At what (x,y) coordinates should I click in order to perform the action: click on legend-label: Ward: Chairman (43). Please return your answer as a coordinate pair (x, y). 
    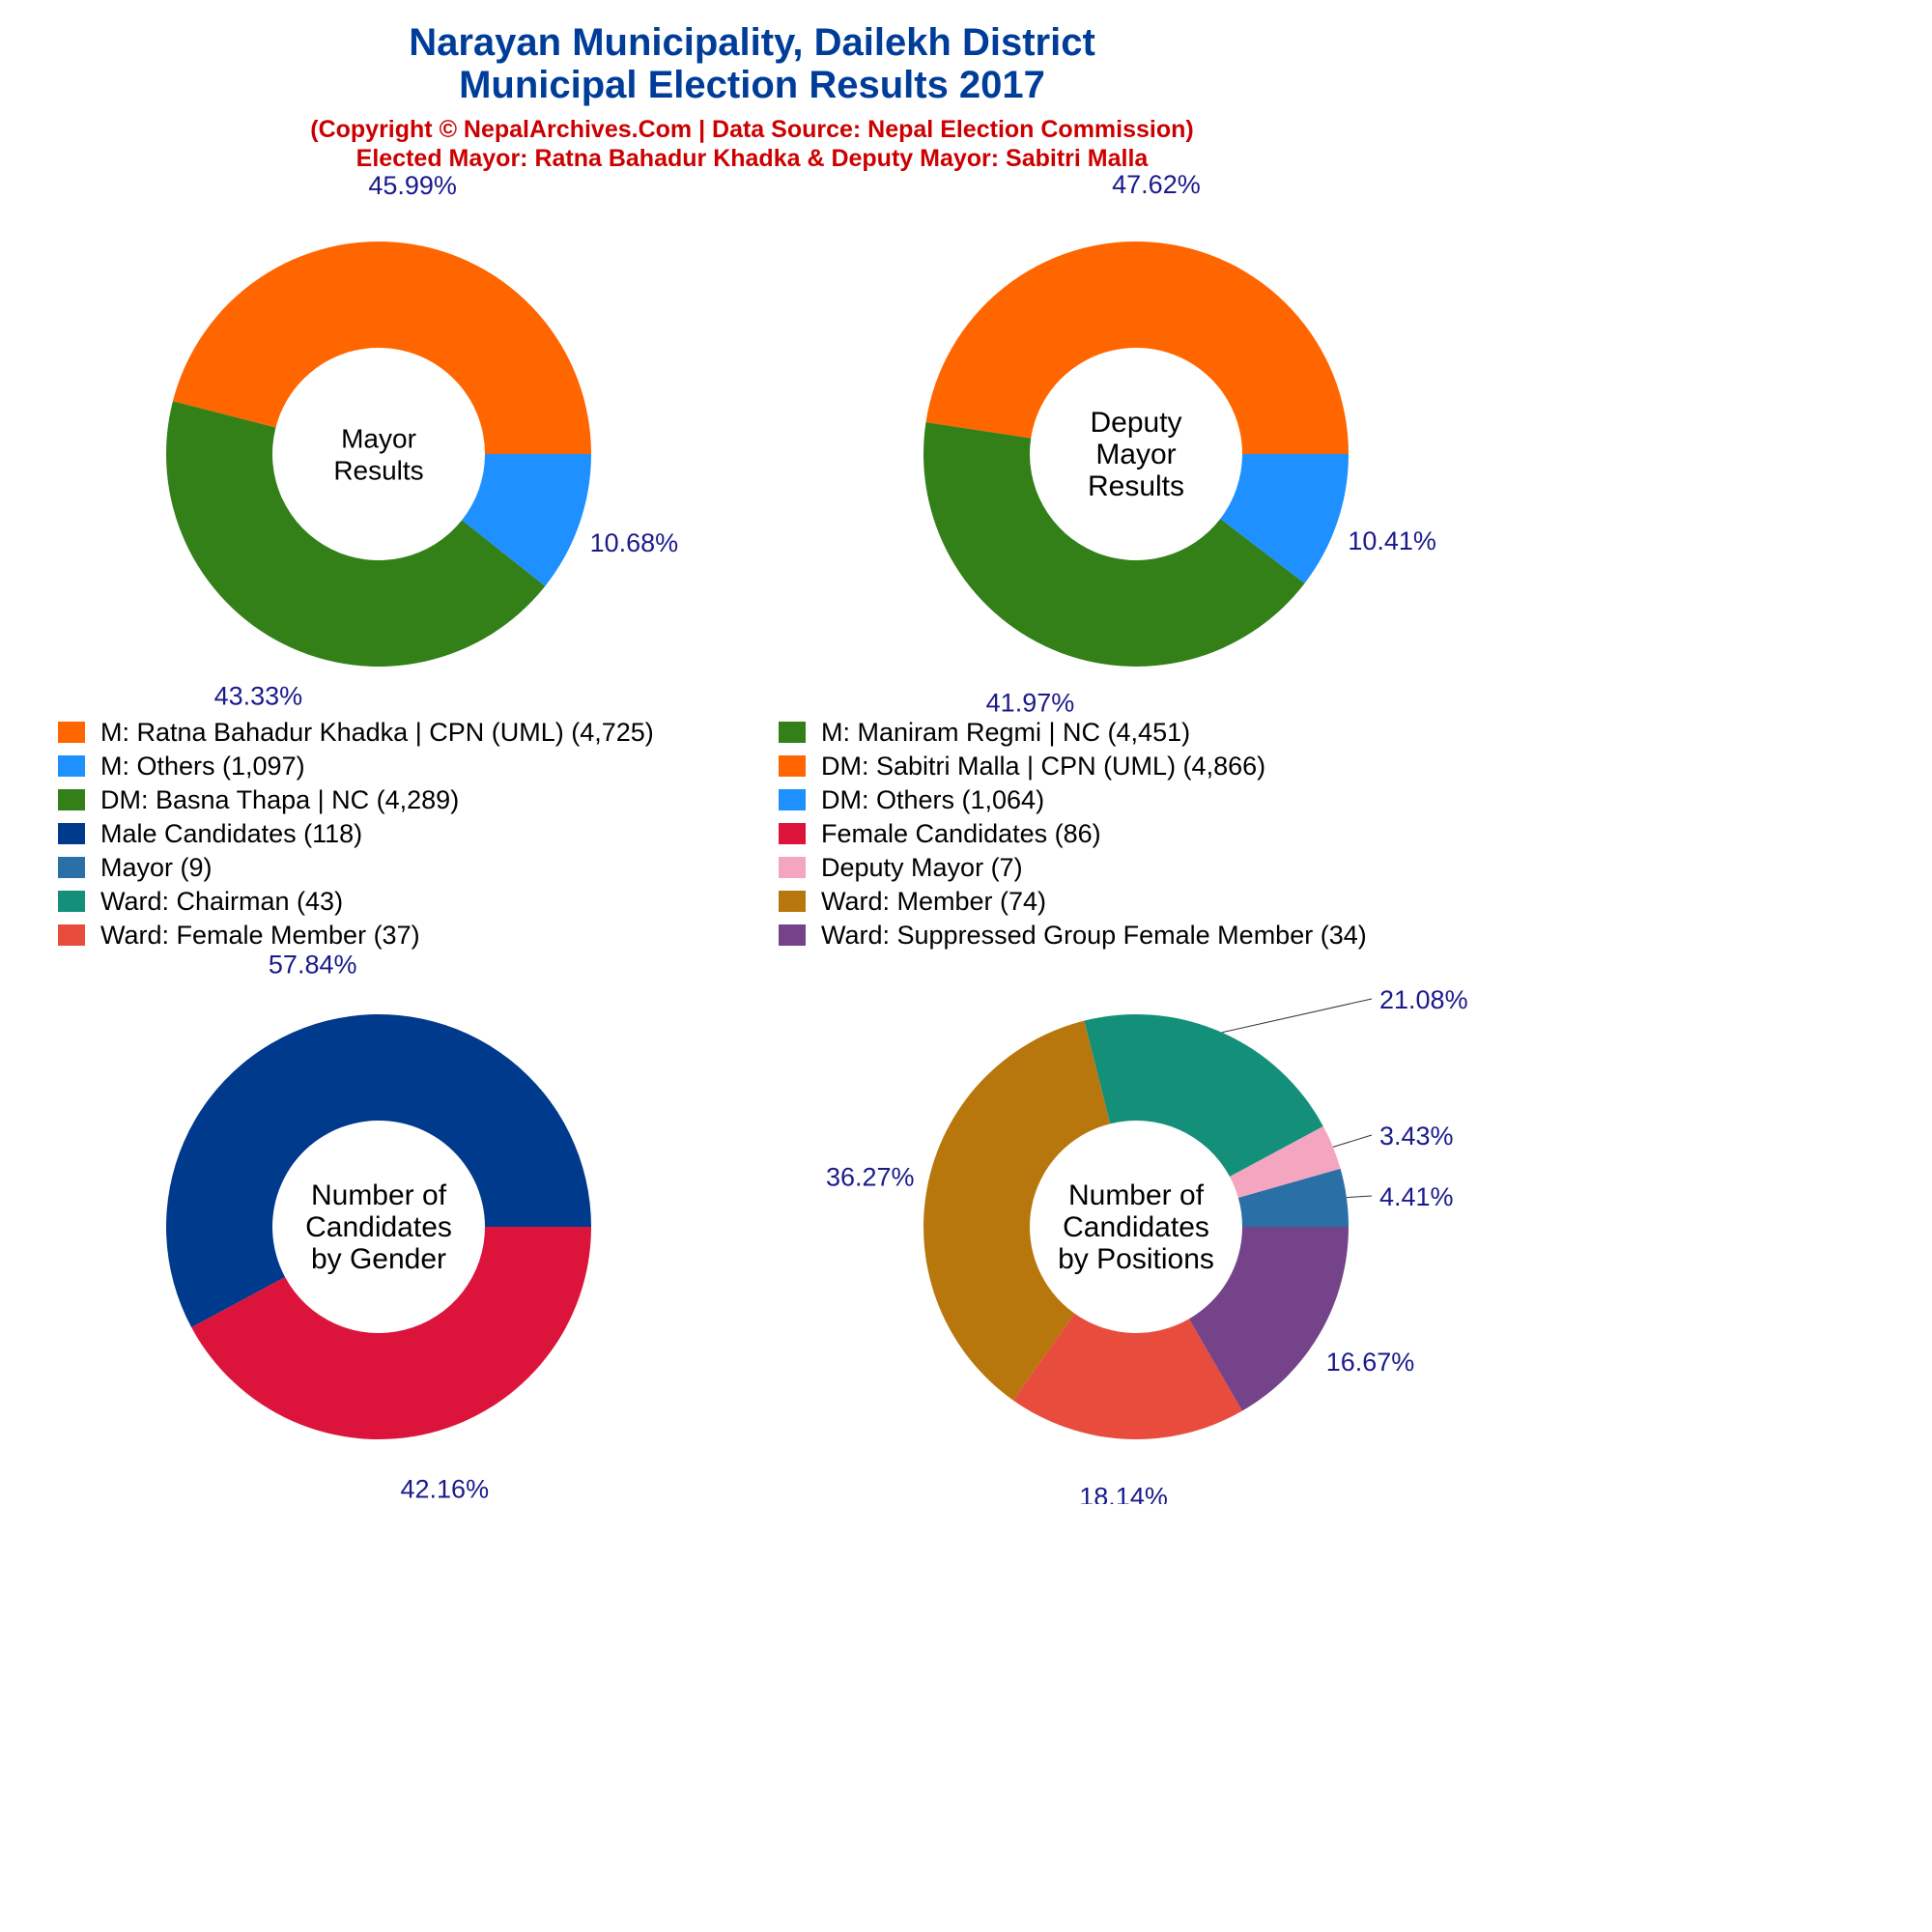
    Looking at the image, I should click on (222, 901).